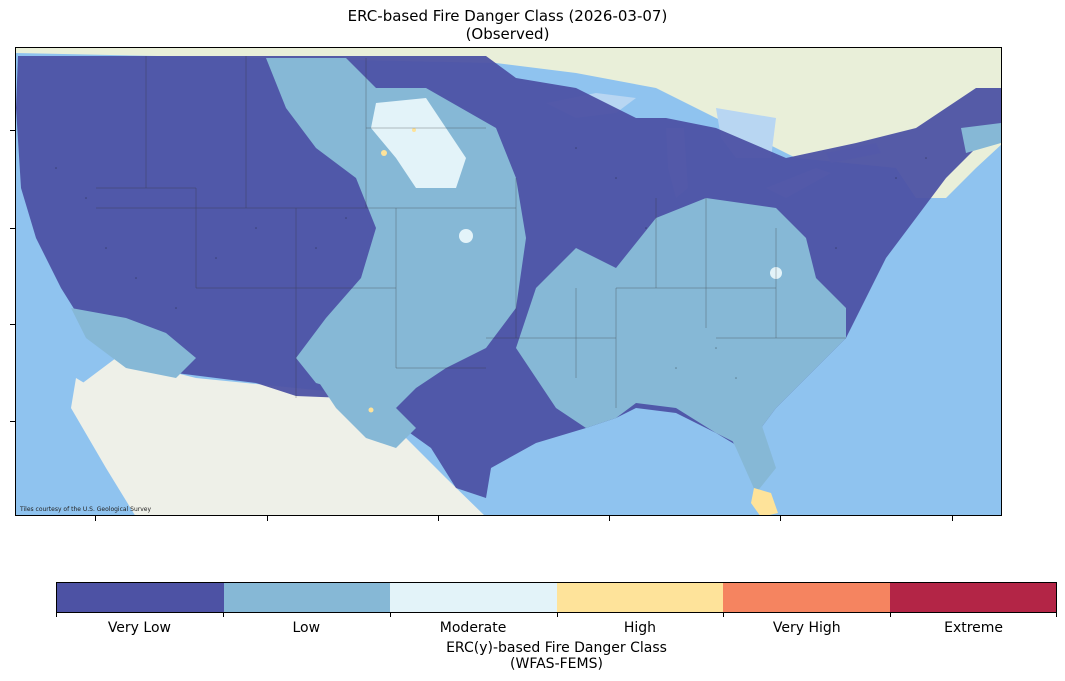 The width and height of the screenshot is (1065, 681). What do you see at coordinates (639, 597) in the screenshot?
I see `colorbar-segment-high` at bounding box center [639, 597].